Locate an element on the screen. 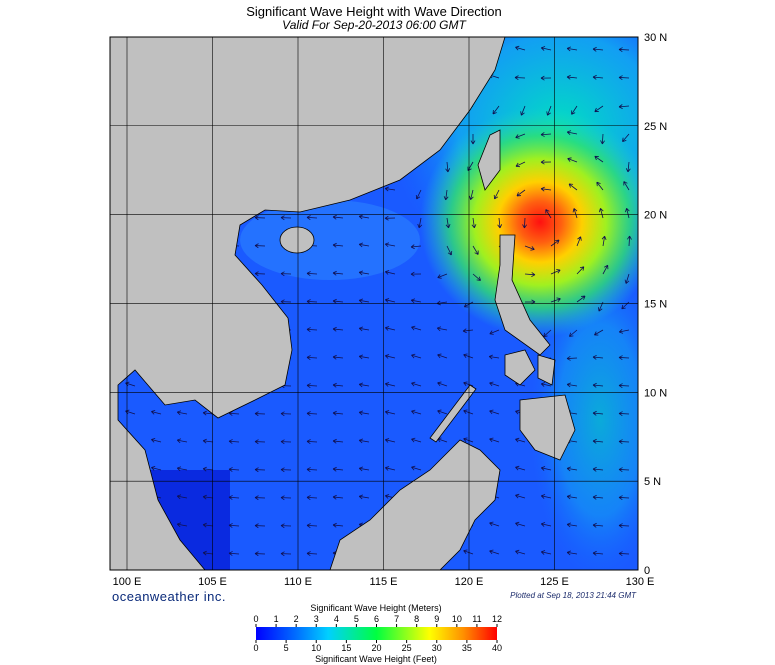 This screenshot has height=665, width=775. brand: oceanweather inc. is located at coordinates (169, 596).